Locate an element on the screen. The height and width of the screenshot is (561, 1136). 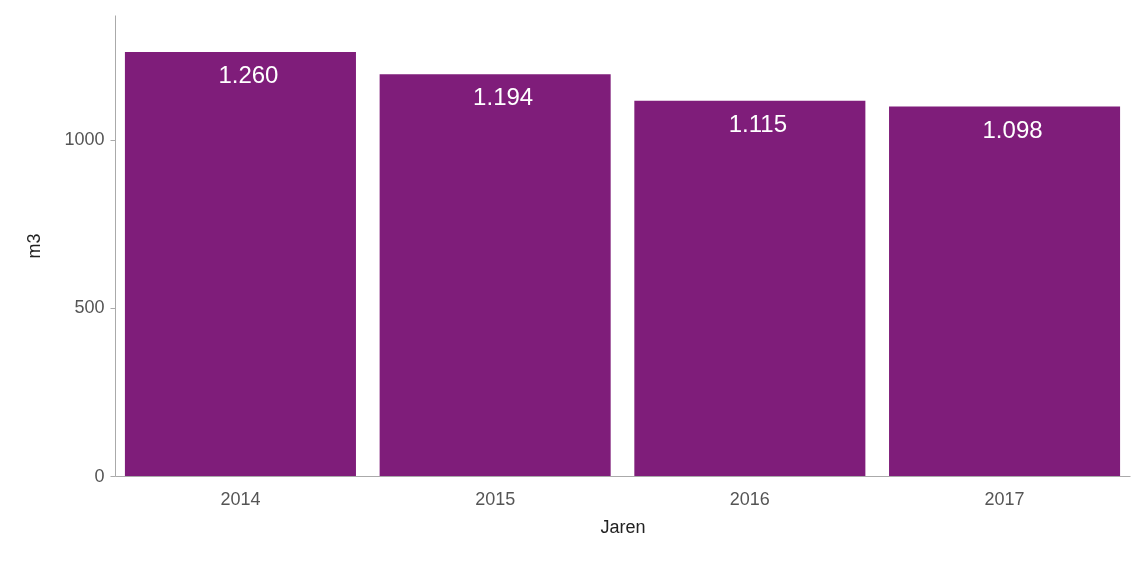
data-label: 1.194 is located at coordinates (503, 97).